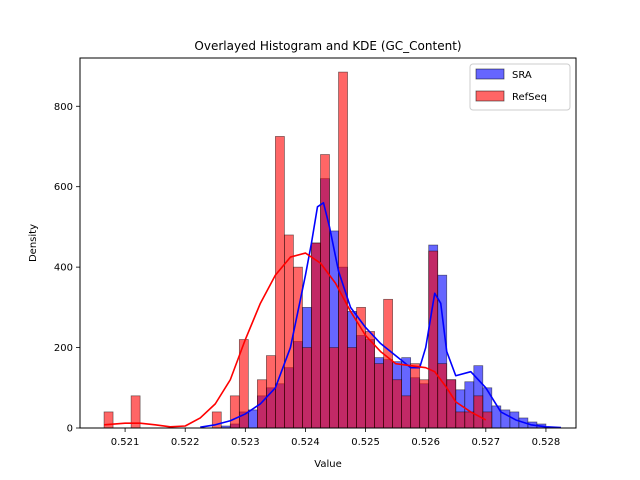  I want to click on x-tick-label-4: 0.525, so click(365, 442).